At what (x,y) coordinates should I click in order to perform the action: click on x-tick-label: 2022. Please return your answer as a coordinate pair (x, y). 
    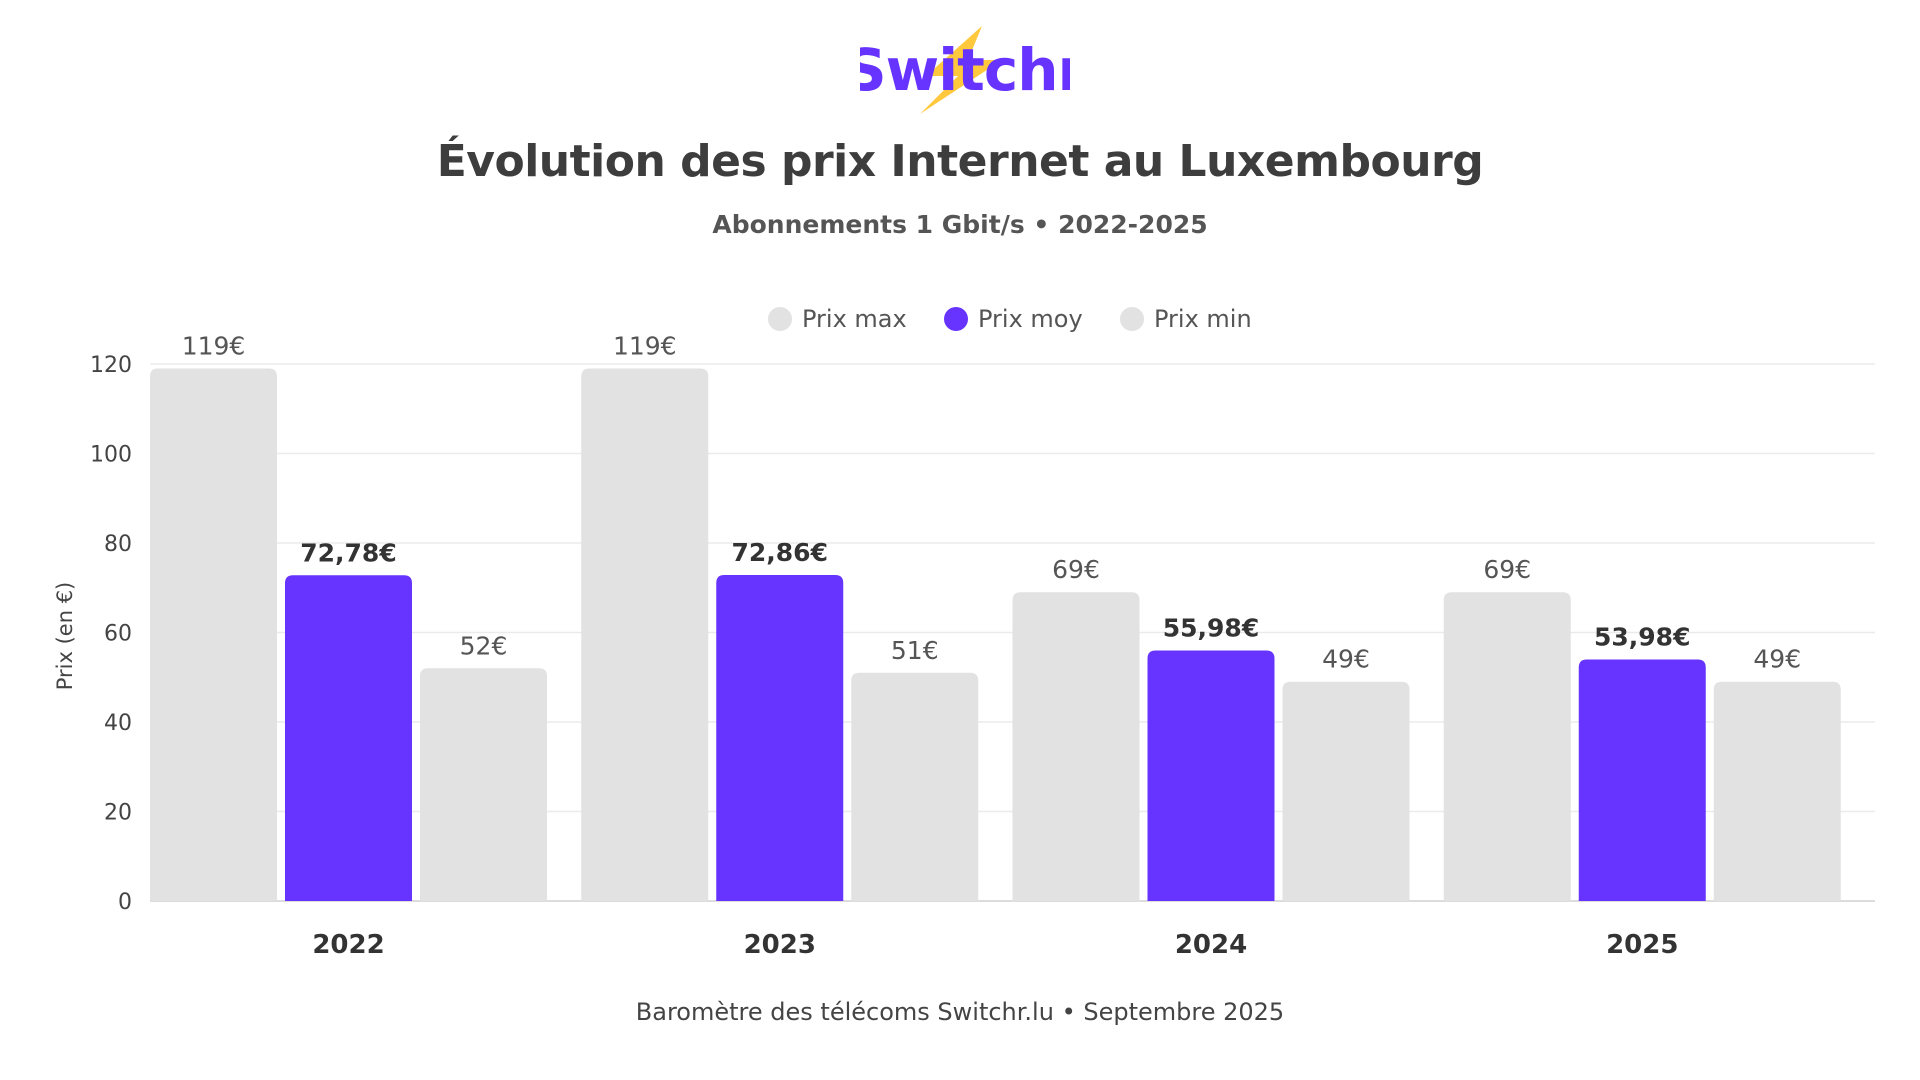
    Looking at the image, I should click on (348, 945).